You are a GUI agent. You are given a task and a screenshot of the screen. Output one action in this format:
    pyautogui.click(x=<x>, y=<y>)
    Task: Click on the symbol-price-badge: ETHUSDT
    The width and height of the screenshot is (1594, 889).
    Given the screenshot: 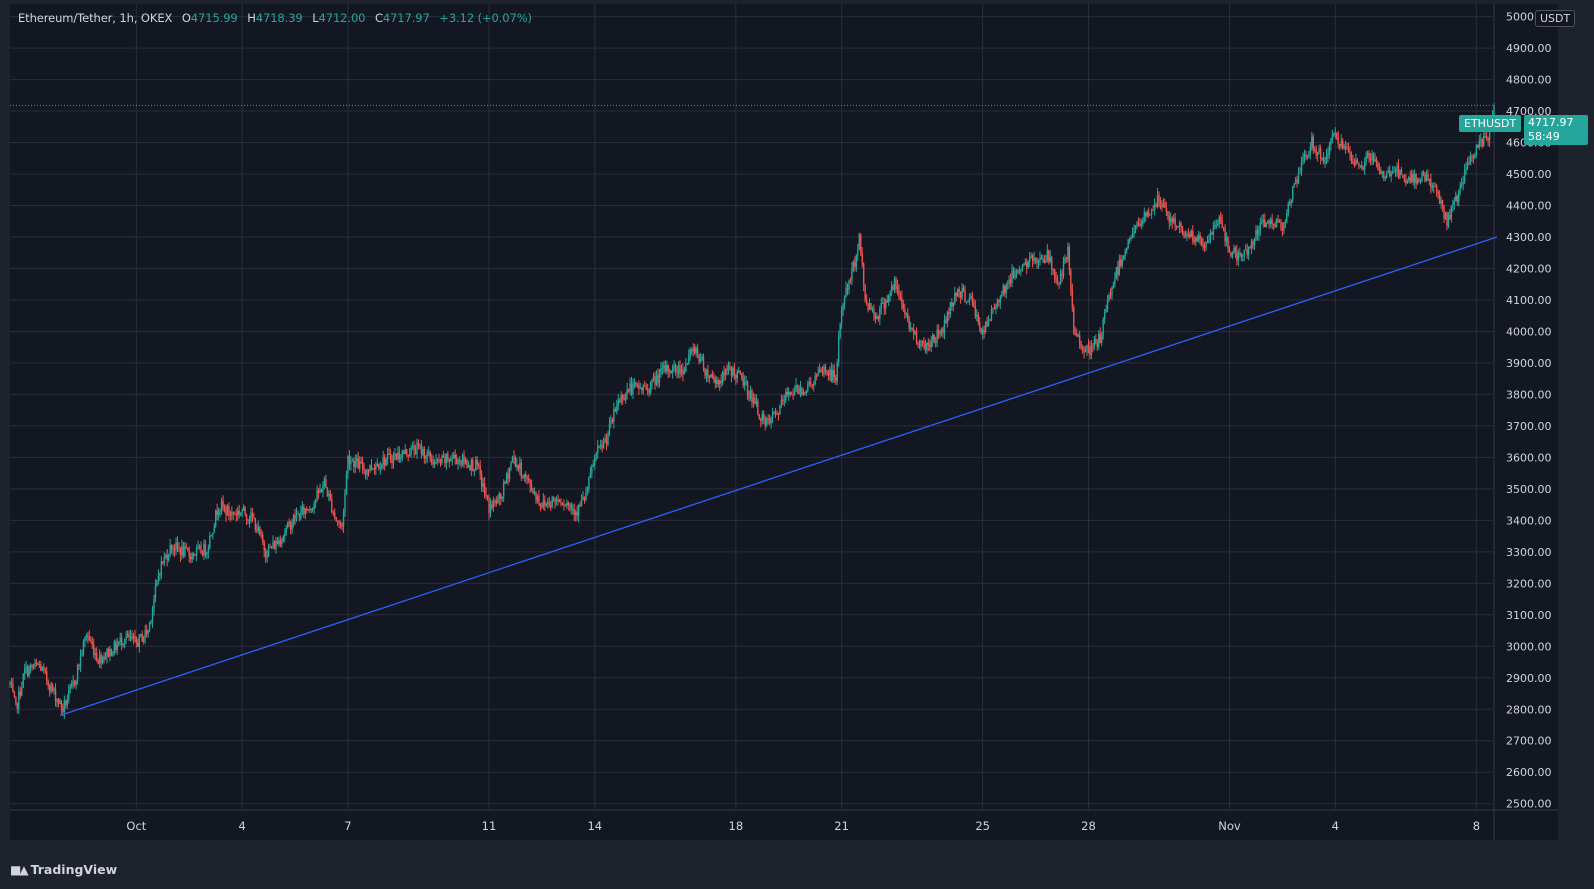 What is the action you would take?
    pyautogui.click(x=1490, y=123)
    